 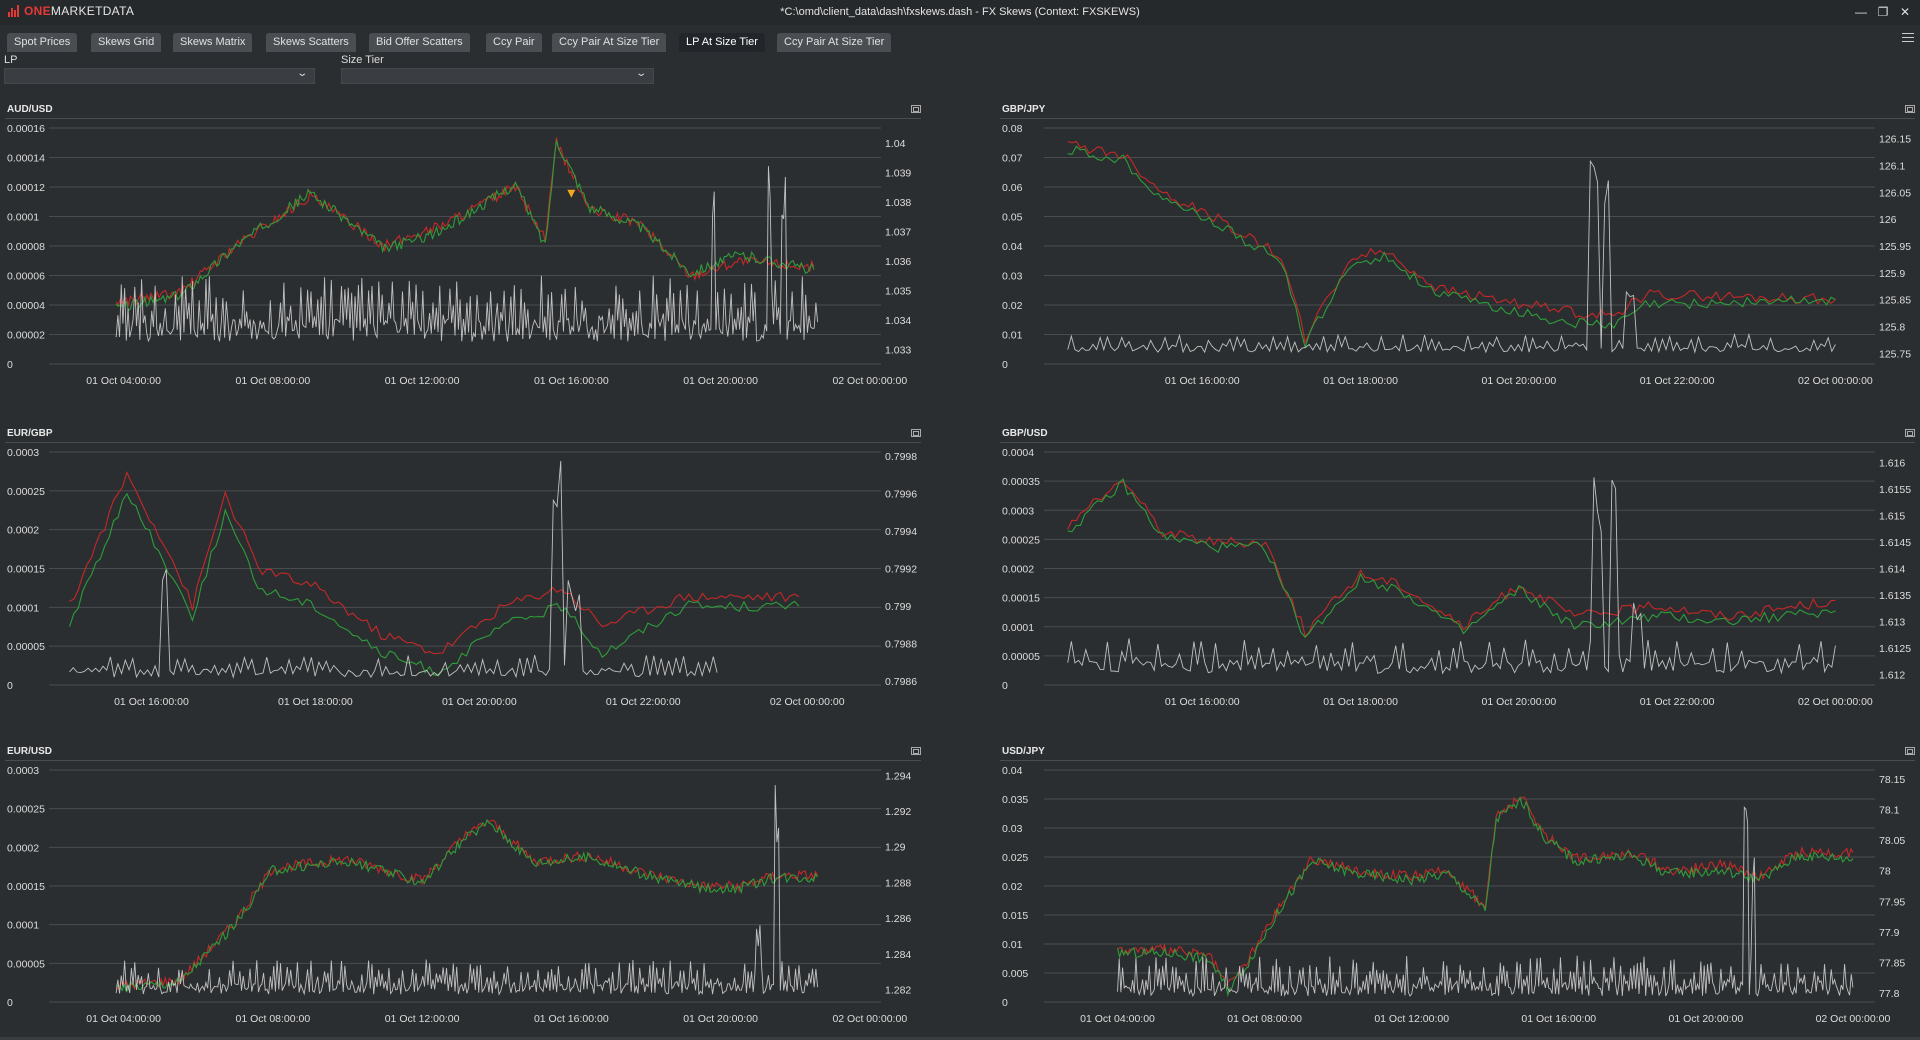 I want to click on lp-dropdown: ⌄, so click(x=159, y=76).